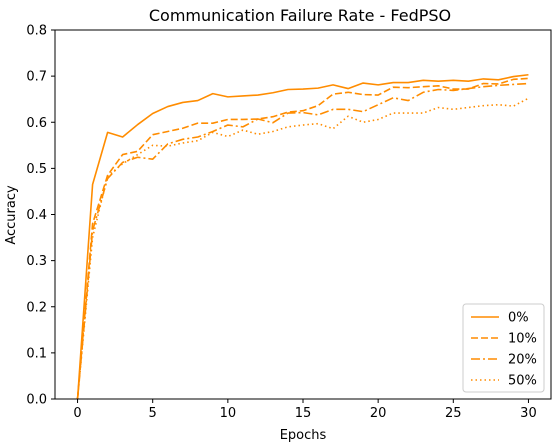 The height and width of the screenshot is (446, 555). I want to click on legend-box, so click(503, 348).